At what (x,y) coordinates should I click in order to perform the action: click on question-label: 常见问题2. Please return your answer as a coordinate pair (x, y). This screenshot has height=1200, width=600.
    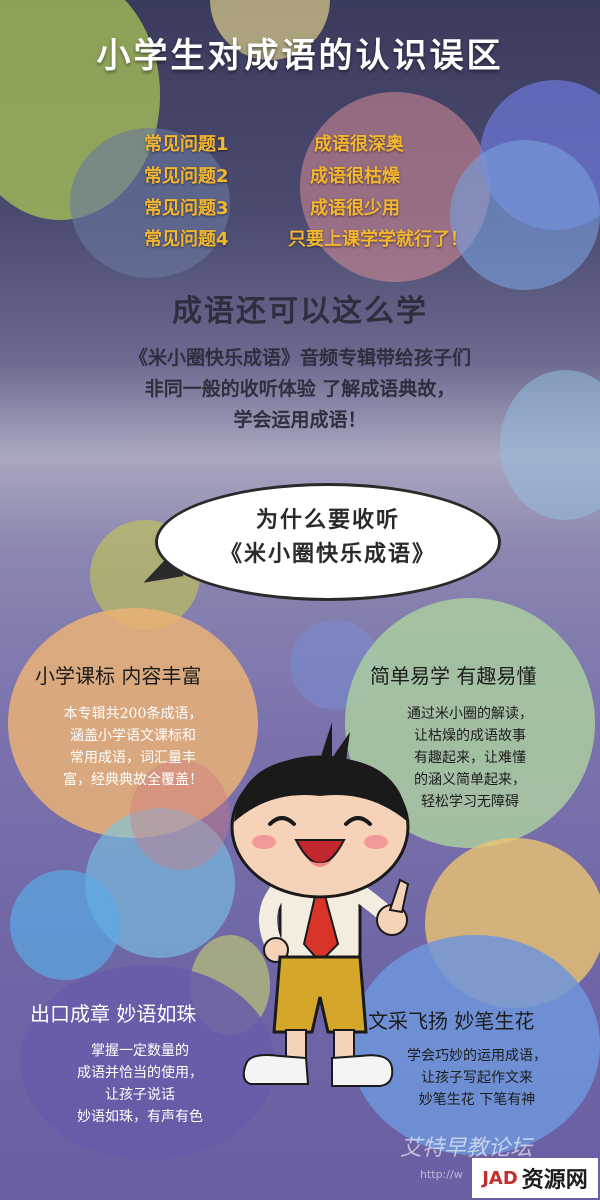
    Looking at the image, I should click on (186, 176).